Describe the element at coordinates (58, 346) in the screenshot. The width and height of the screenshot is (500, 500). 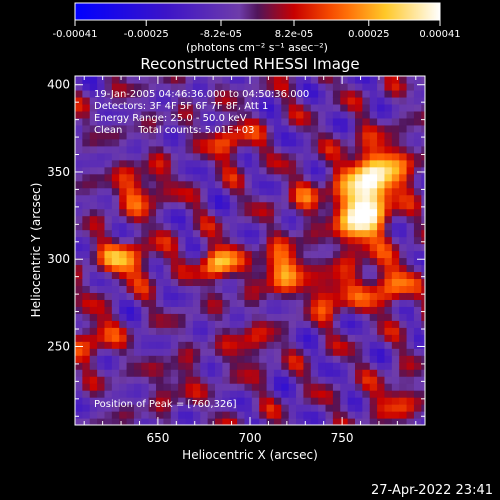
I see `y-tick-label: 250` at that location.